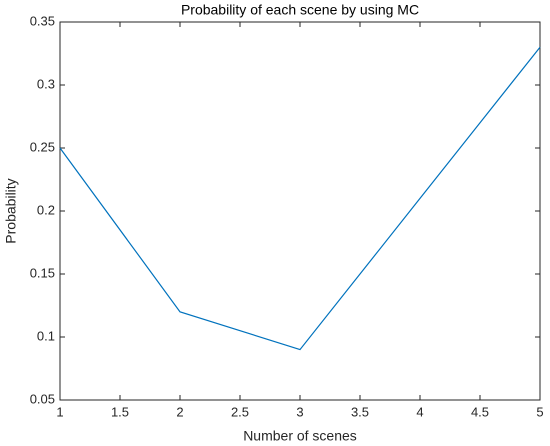 The height and width of the screenshot is (446, 550). Describe the element at coordinates (419, 411) in the screenshot. I see `x-tick-label: 4` at that location.